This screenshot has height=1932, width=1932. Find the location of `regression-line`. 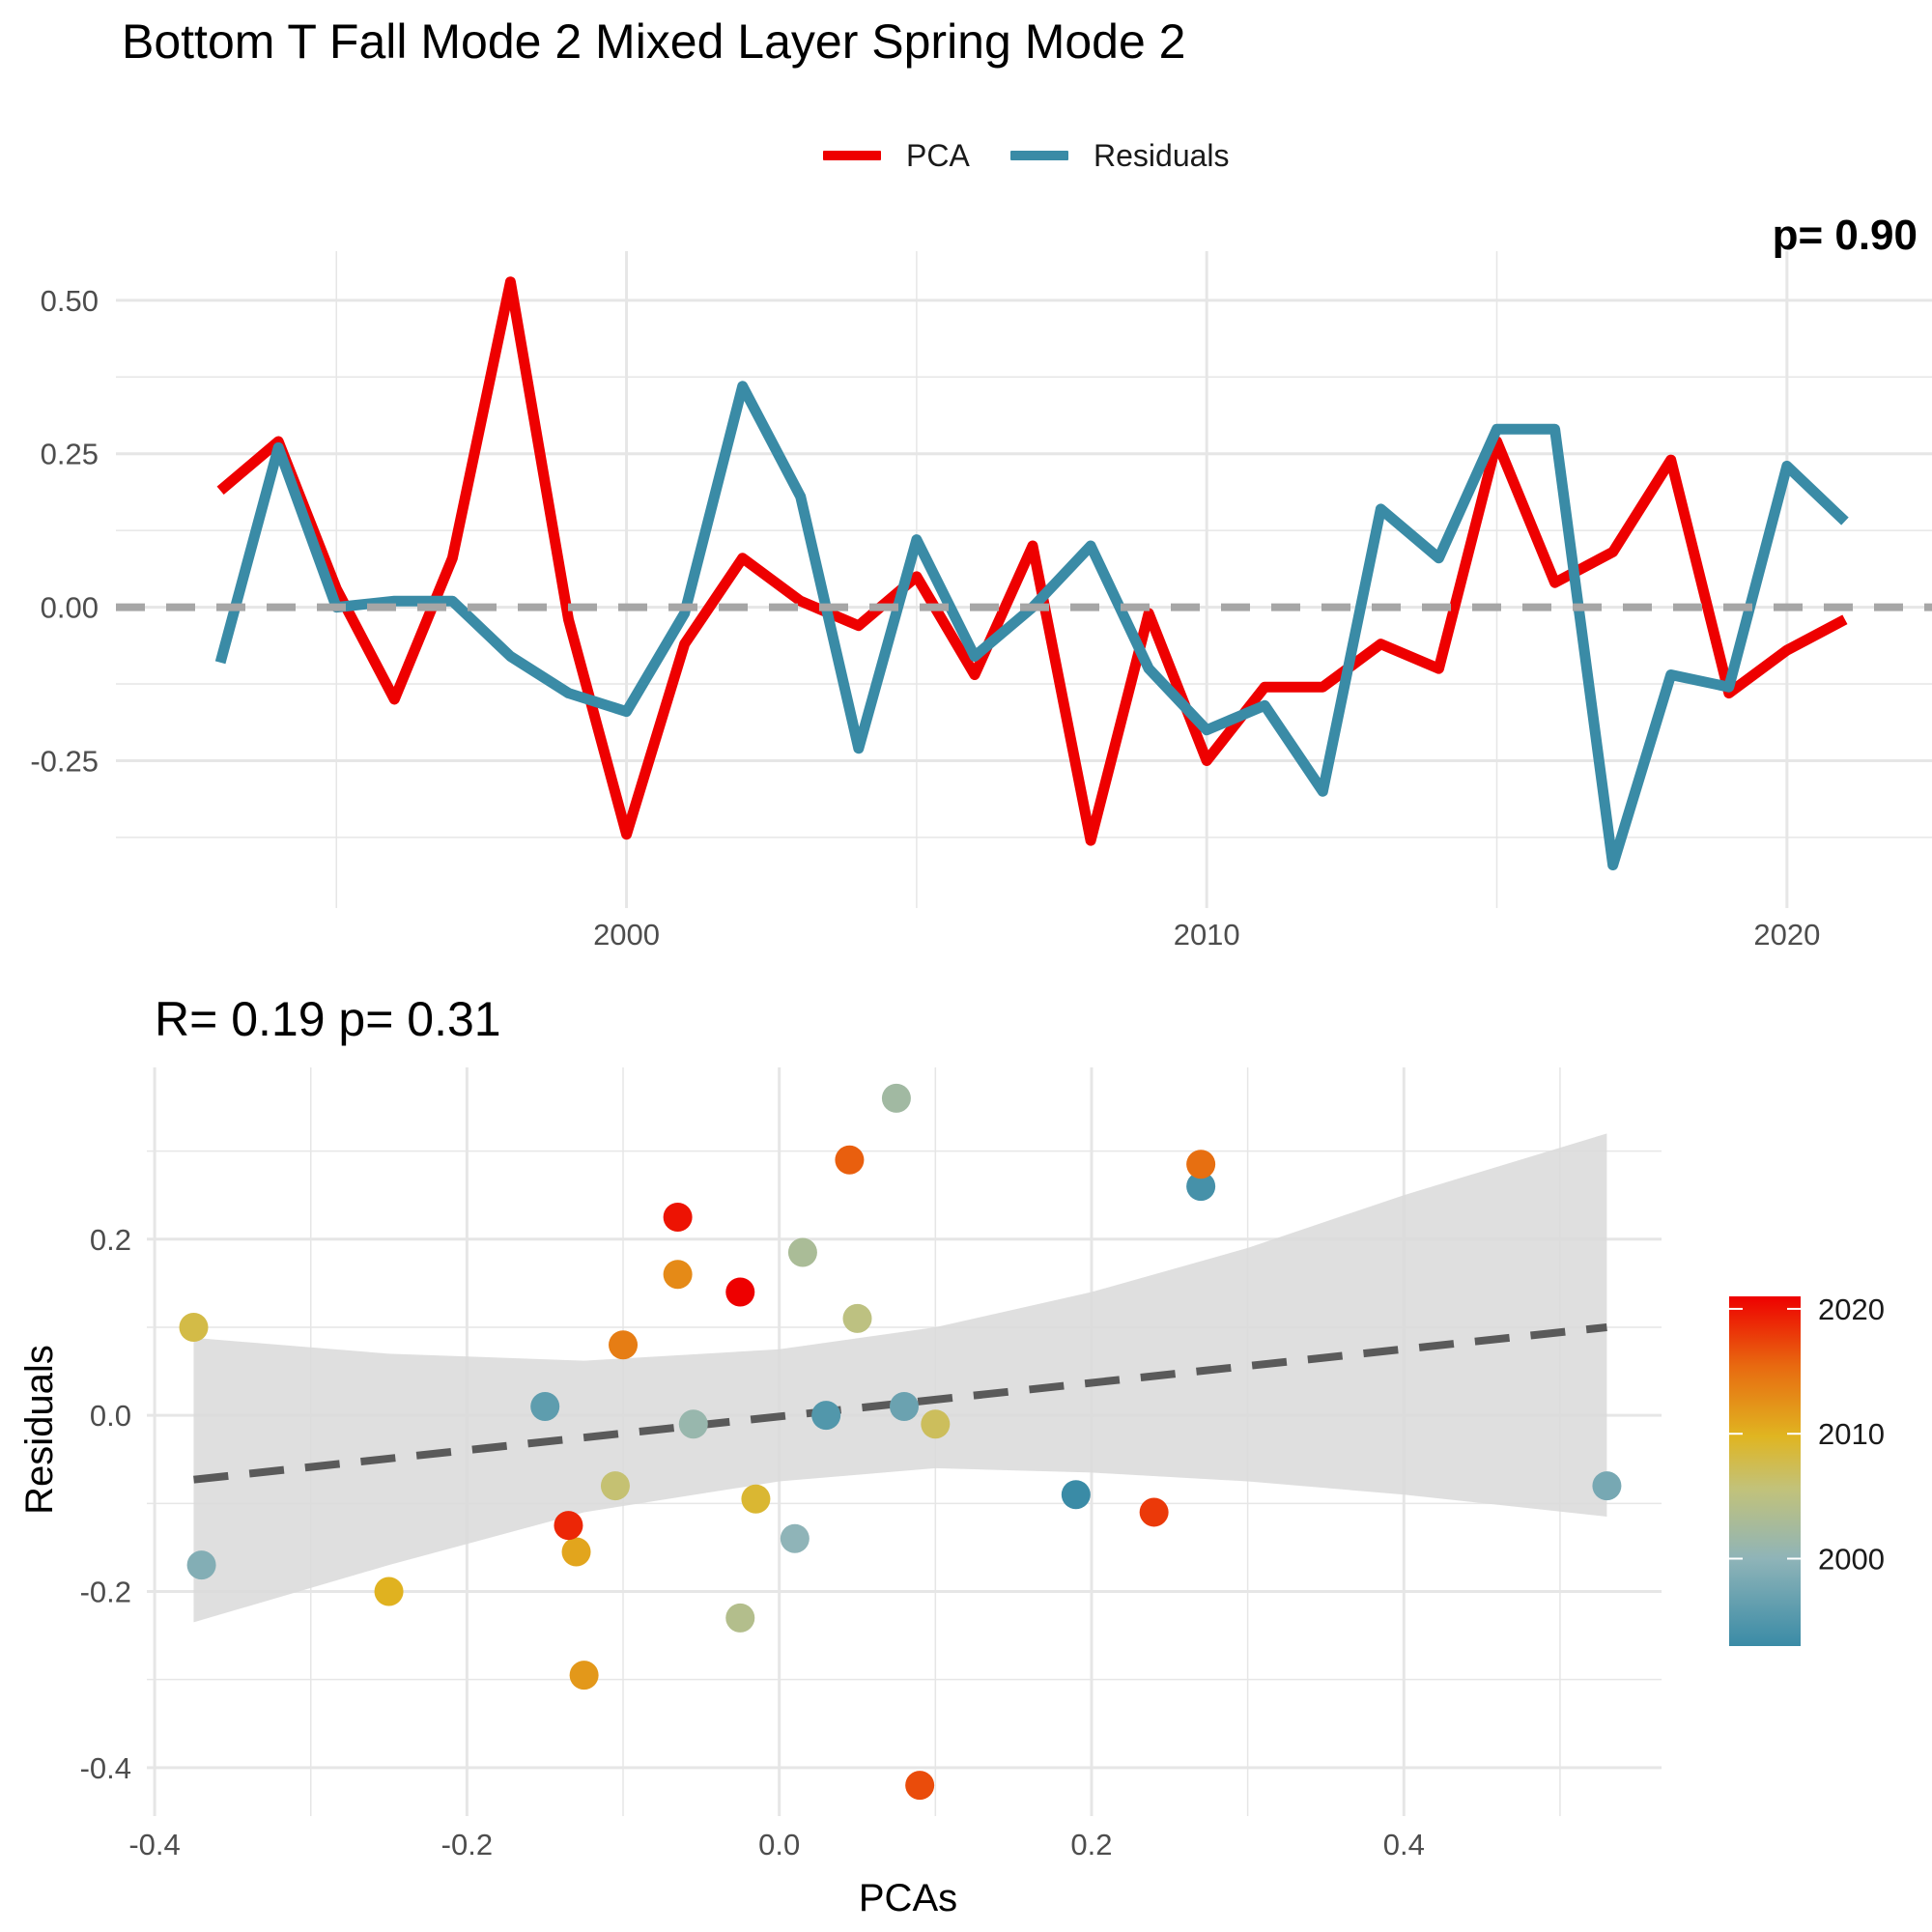

regression-line is located at coordinates (900, 1403).